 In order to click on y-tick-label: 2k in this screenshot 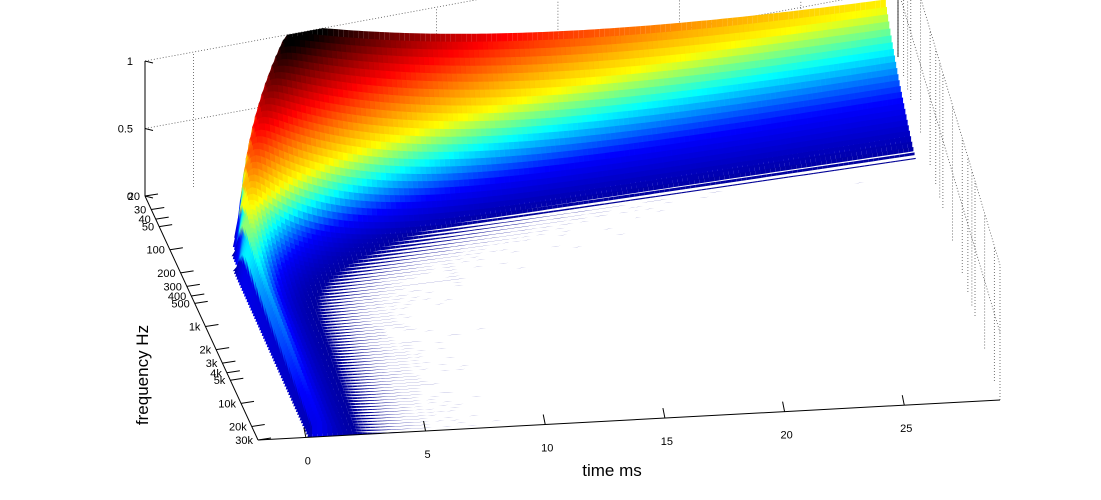, I will do `click(206, 351)`.